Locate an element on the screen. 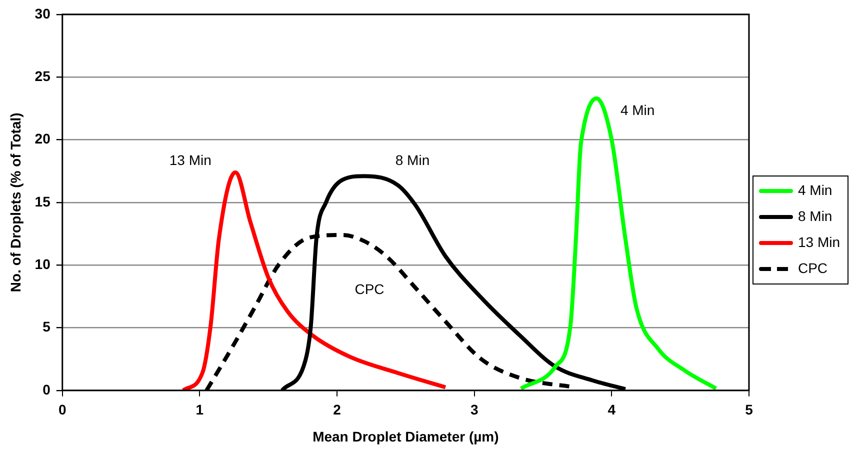 The image size is (864, 456). text: 8 Min is located at coordinates (412, 160).